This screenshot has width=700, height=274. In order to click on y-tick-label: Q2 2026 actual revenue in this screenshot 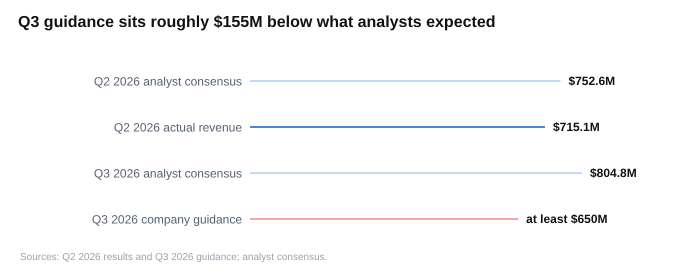, I will do `click(178, 127)`.